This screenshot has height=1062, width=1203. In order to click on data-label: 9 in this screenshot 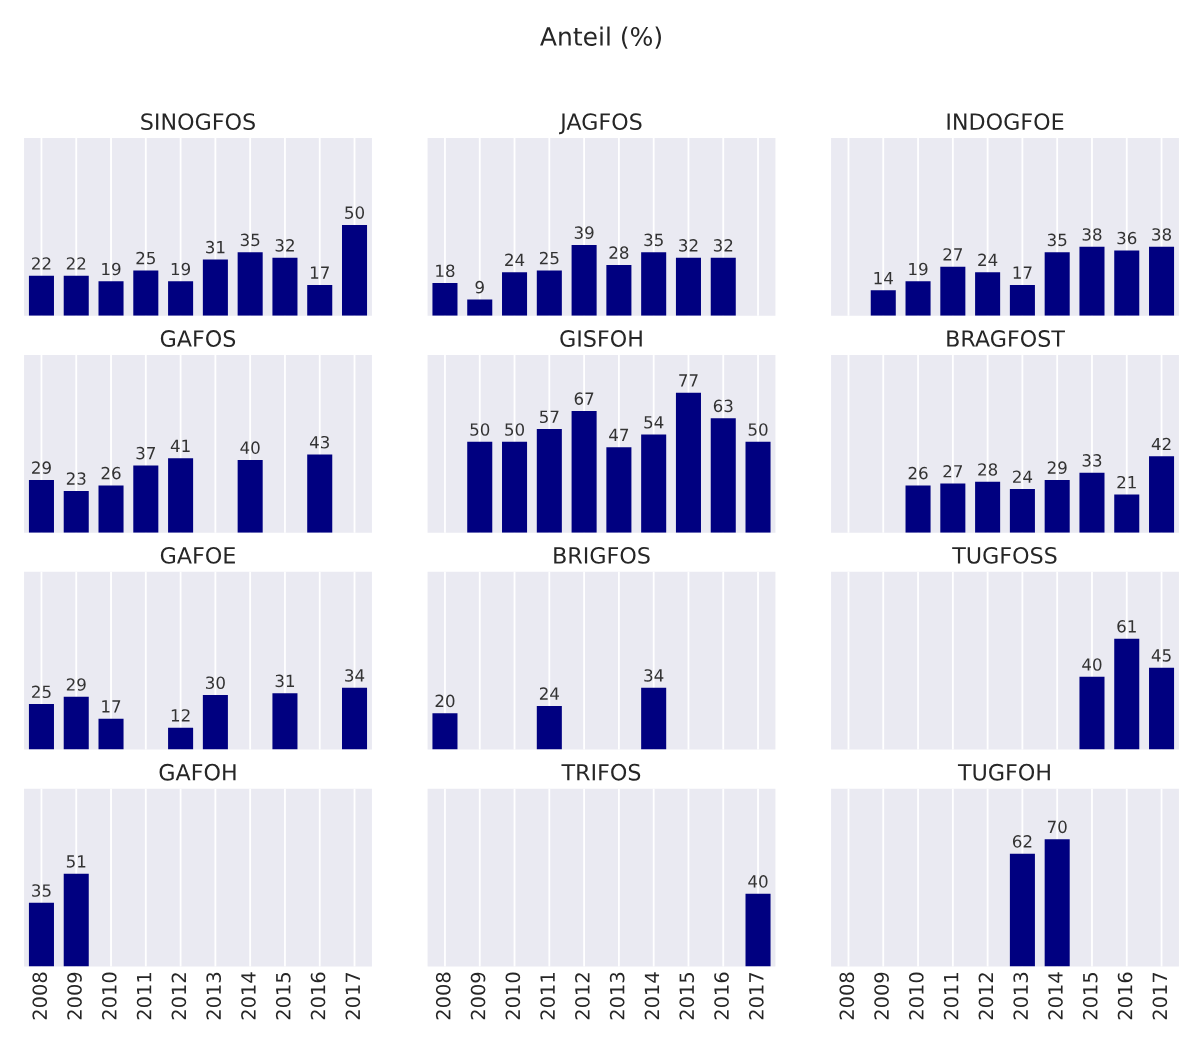, I will do `click(479, 287)`.